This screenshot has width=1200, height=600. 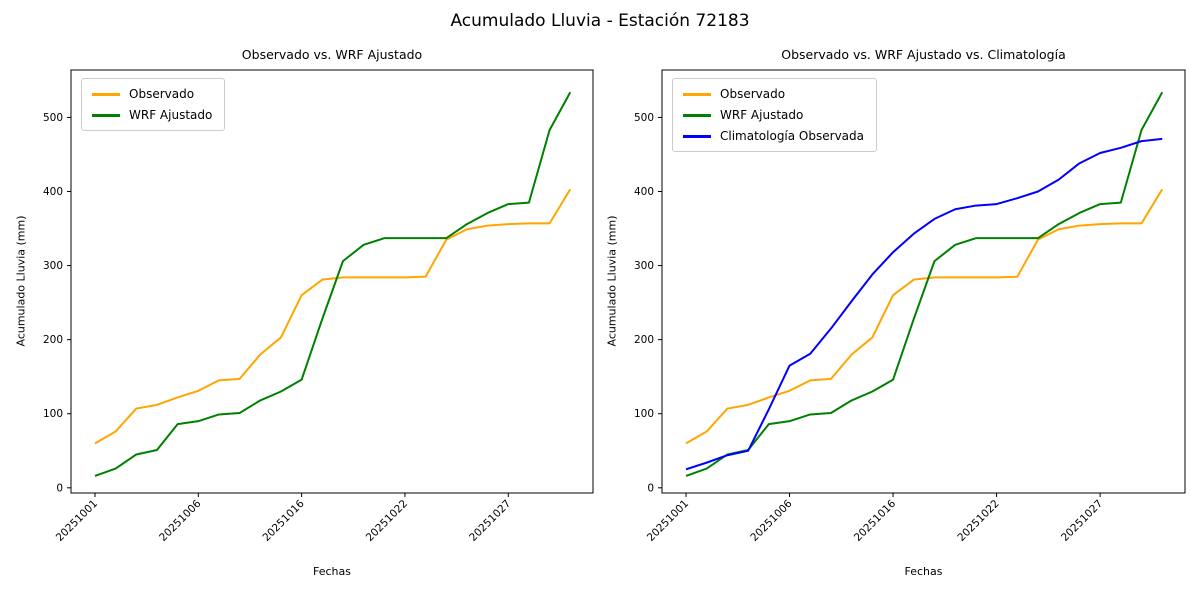 What do you see at coordinates (600, 21) in the screenshot?
I see `figure-suptitle: Acumulado Lluvia - Estación 72183` at bounding box center [600, 21].